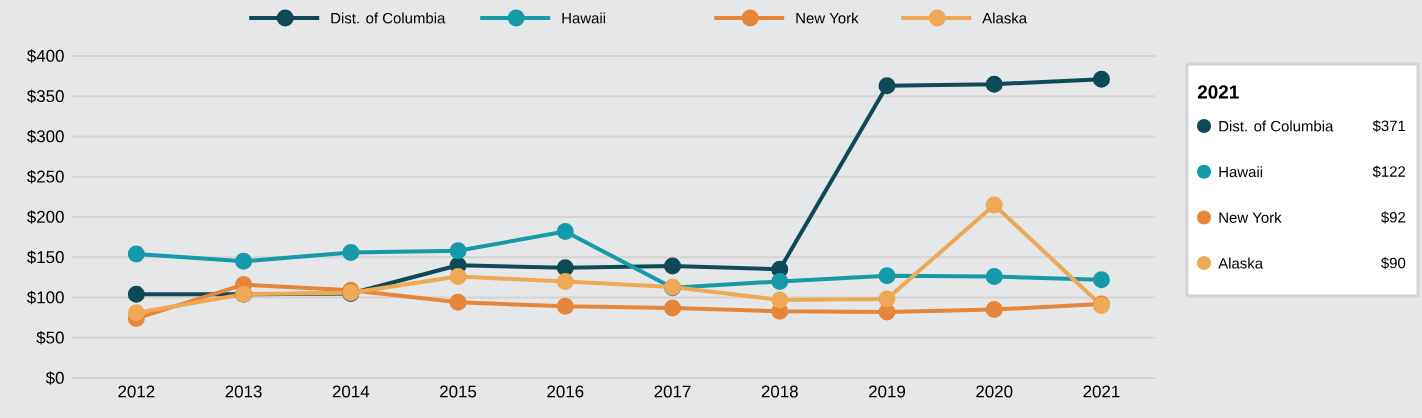 The height and width of the screenshot is (418, 1422). What do you see at coordinates (827, 18) in the screenshot?
I see `text: New York` at bounding box center [827, 18].